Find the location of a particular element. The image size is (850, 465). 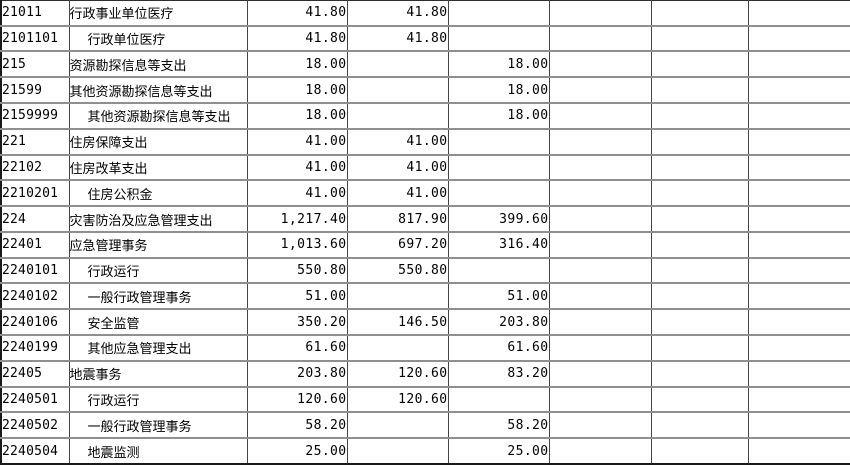

amount-cell: 550.80 is located at coordinates (296, 270).